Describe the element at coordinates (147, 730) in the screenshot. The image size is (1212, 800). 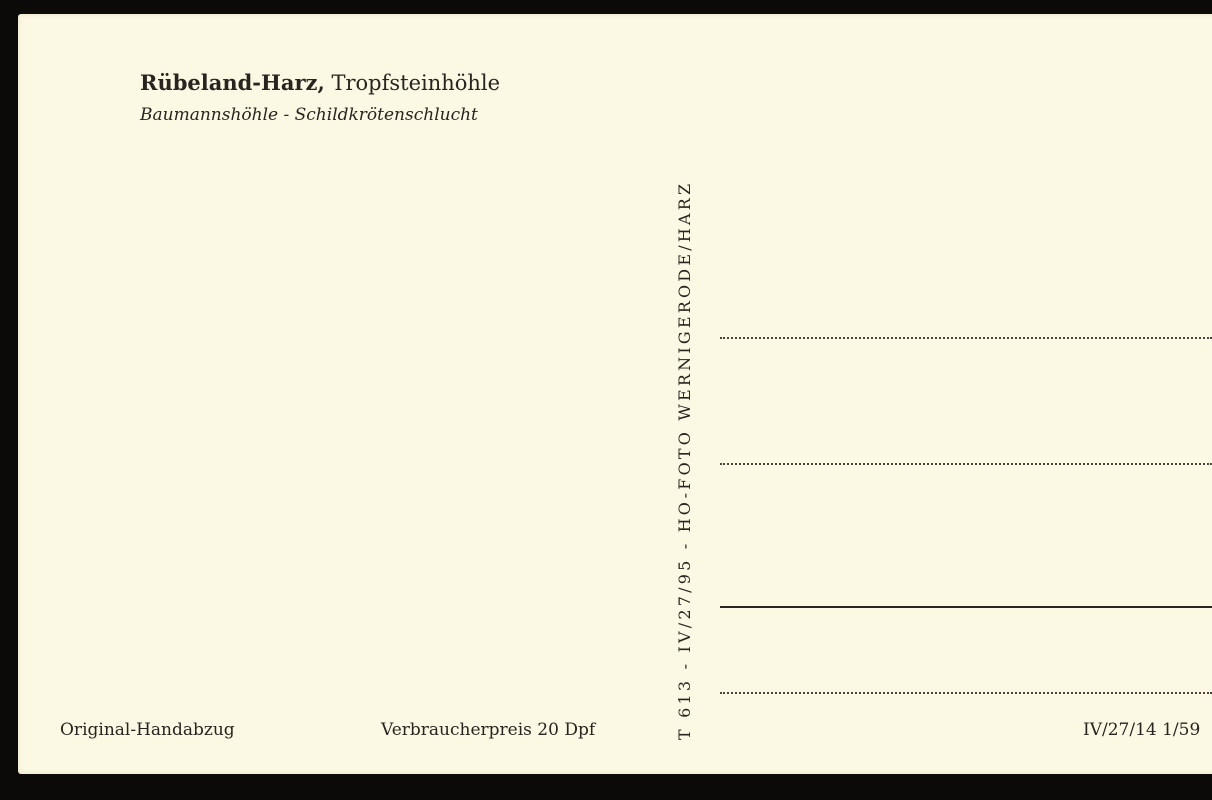
I see `footer-original: Original-Handabzug` at that location.